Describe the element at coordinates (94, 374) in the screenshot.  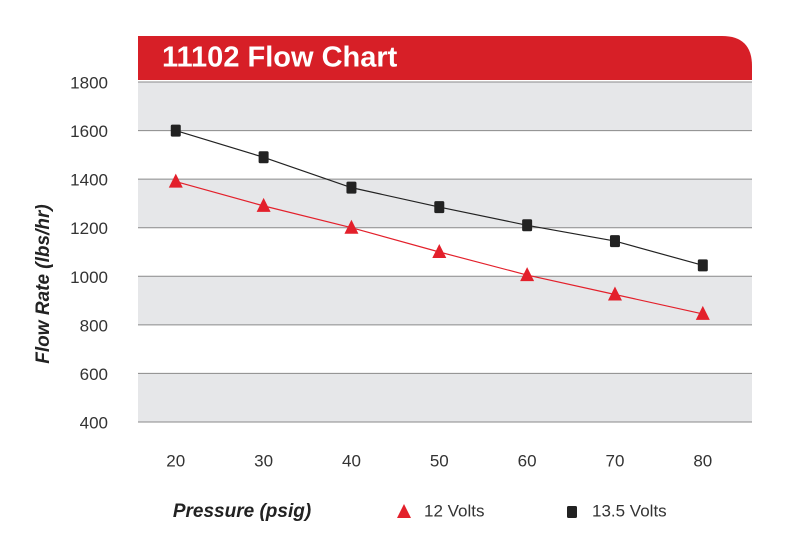
I see `y-tick-label: 600` at that location.